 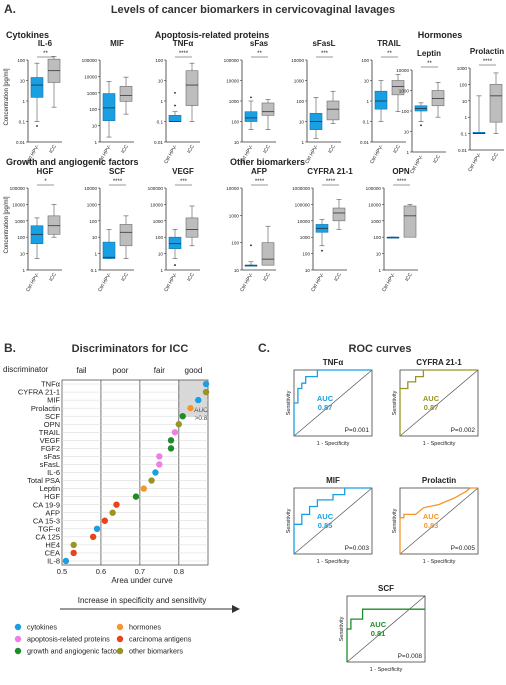 I want to click on discriminator-label-il-6: IL-6, so click(x=53, y=472).